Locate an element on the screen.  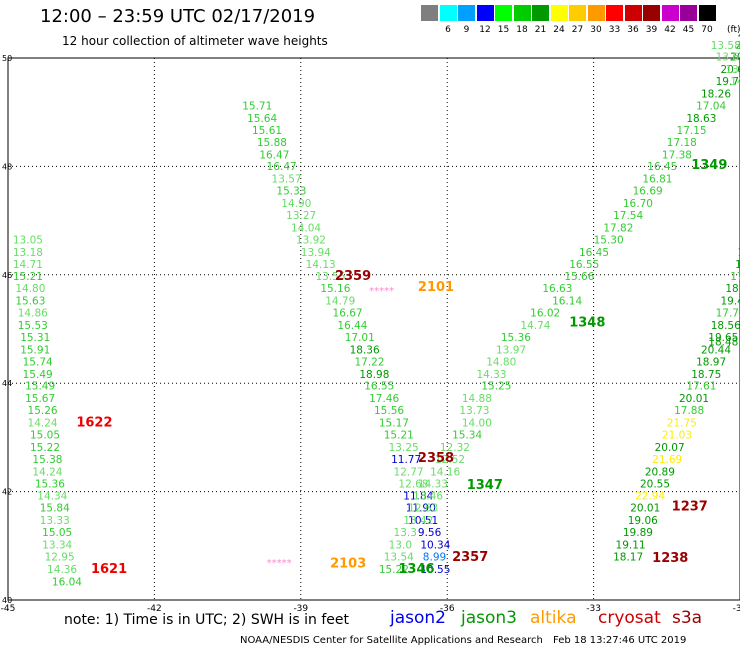
satellite-jason3-label: jason3 is located at coordinates (489, 618).